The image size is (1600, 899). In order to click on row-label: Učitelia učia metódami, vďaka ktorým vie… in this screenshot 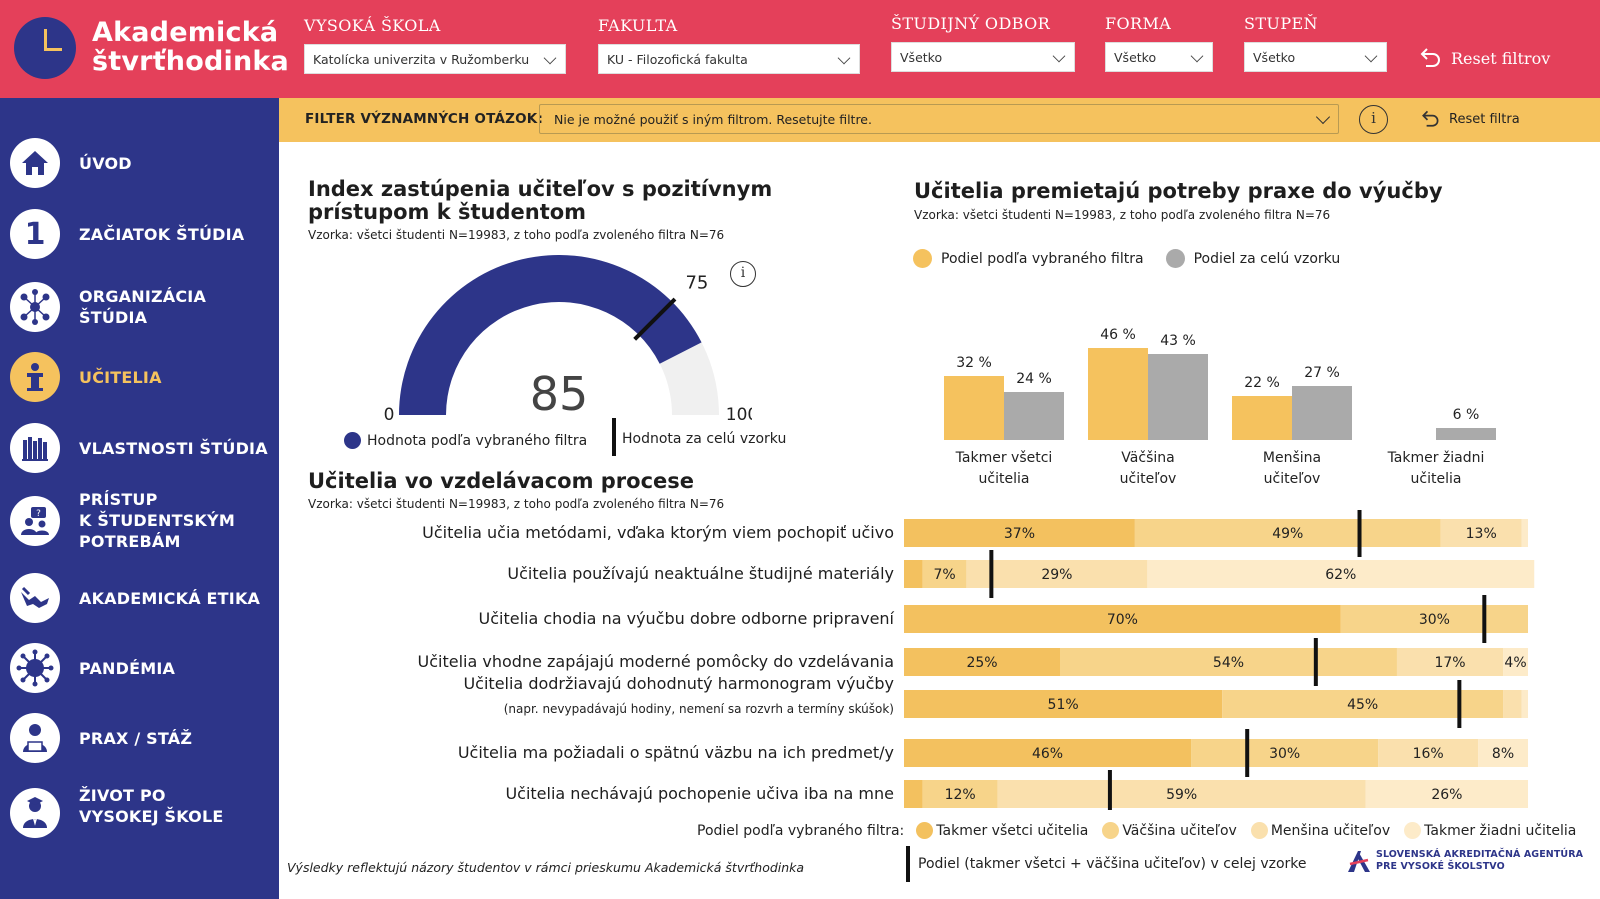, I will do `click(658, 532)`.